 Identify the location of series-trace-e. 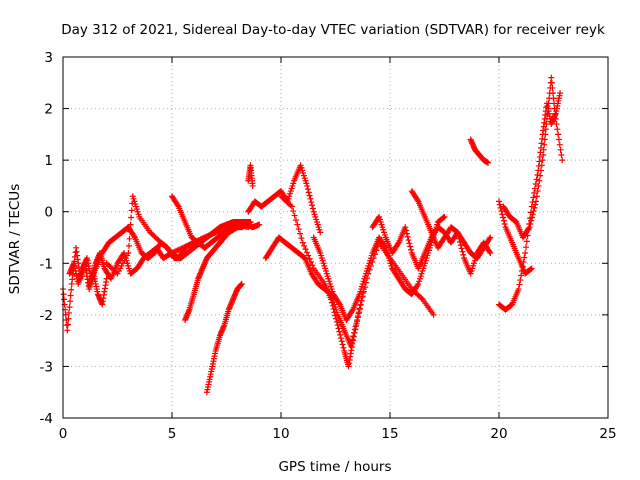
(211, 222).